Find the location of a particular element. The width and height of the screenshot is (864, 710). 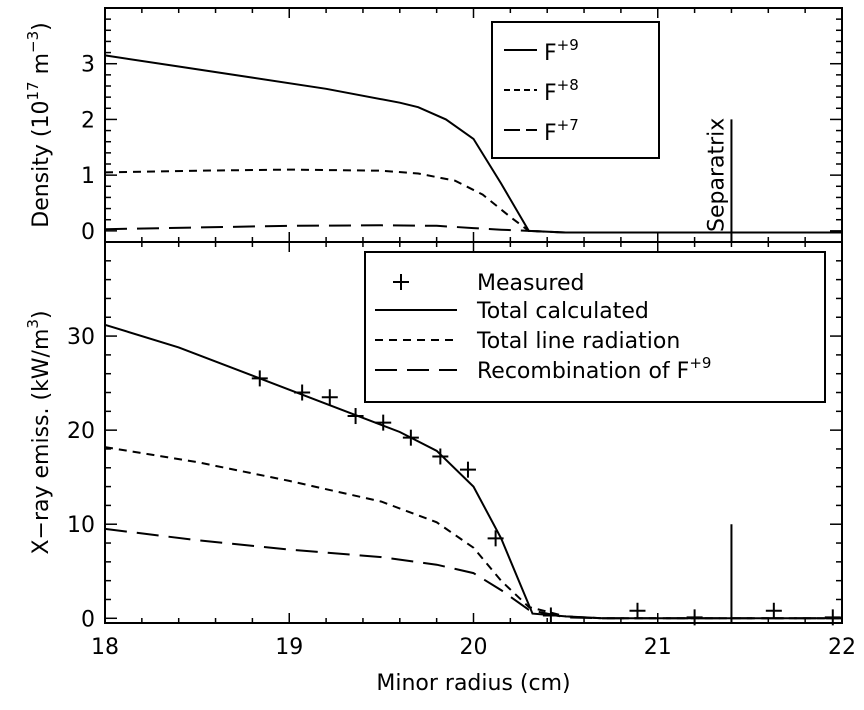

y-tick-label: 3 is located at coordinates (88, 65).